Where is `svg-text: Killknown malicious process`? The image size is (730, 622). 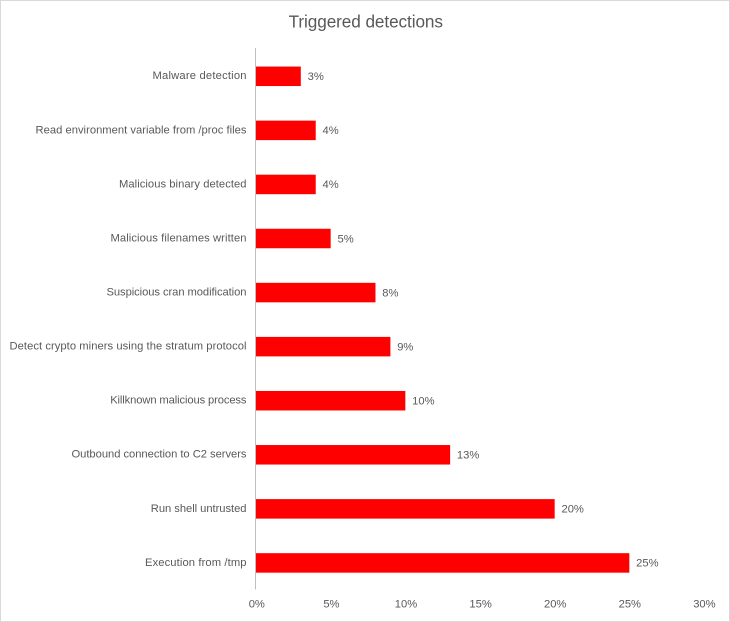 svg-text: Killknown malicious process is located at coordinates (178, 401).